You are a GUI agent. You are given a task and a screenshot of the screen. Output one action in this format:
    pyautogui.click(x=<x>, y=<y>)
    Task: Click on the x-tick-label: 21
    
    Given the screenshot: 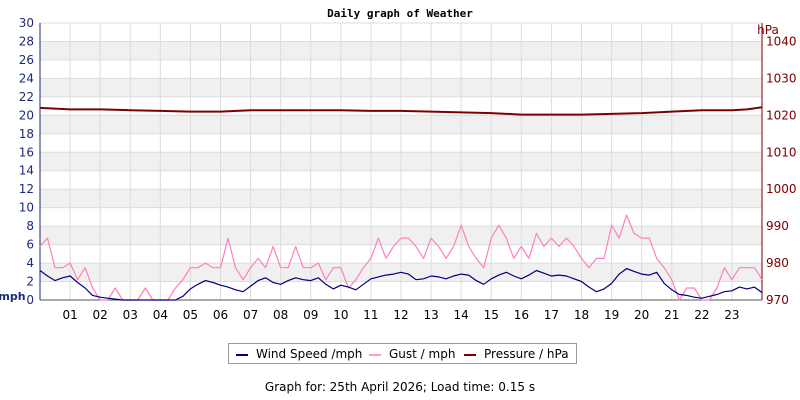 What is the action you would take?
    pyautogui.click(x=671, y=315)
    